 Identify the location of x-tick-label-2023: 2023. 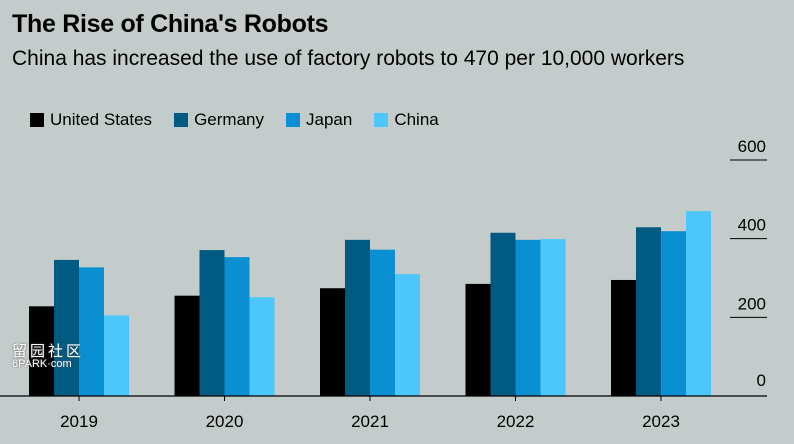
(661, 421).